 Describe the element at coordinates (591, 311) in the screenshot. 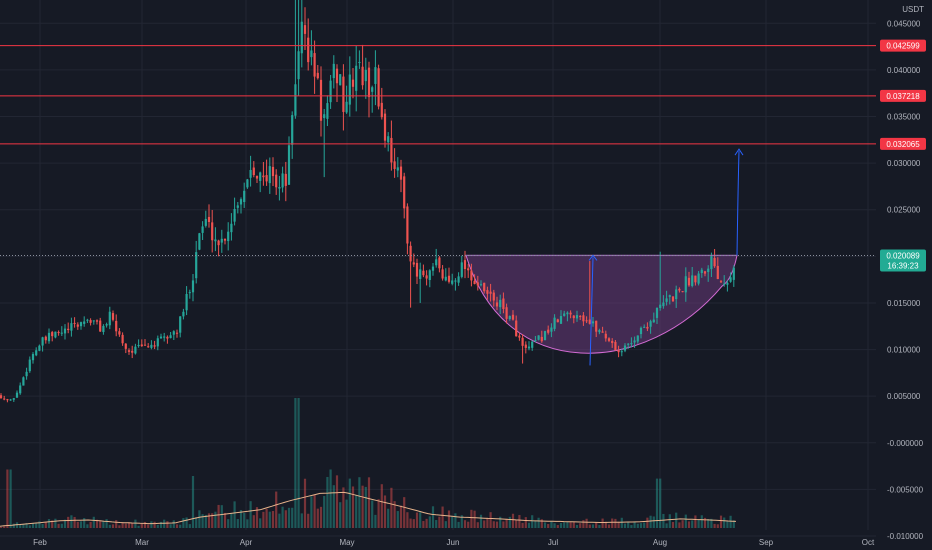

I see `measured-move-line` at that location.